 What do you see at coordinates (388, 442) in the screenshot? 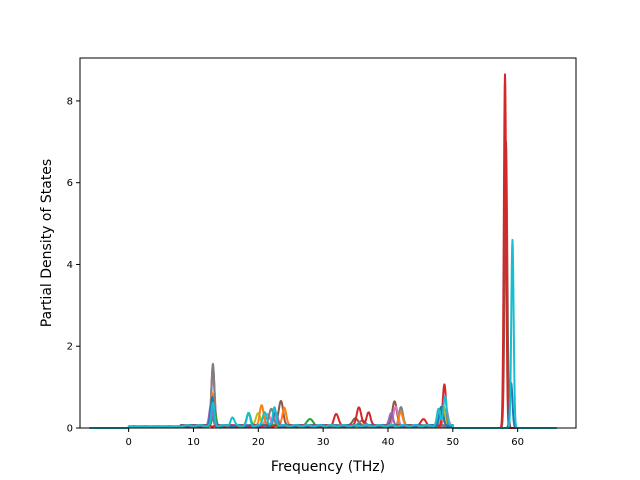
I see `x-tick-label: 40` at bounding box center [388, 442].